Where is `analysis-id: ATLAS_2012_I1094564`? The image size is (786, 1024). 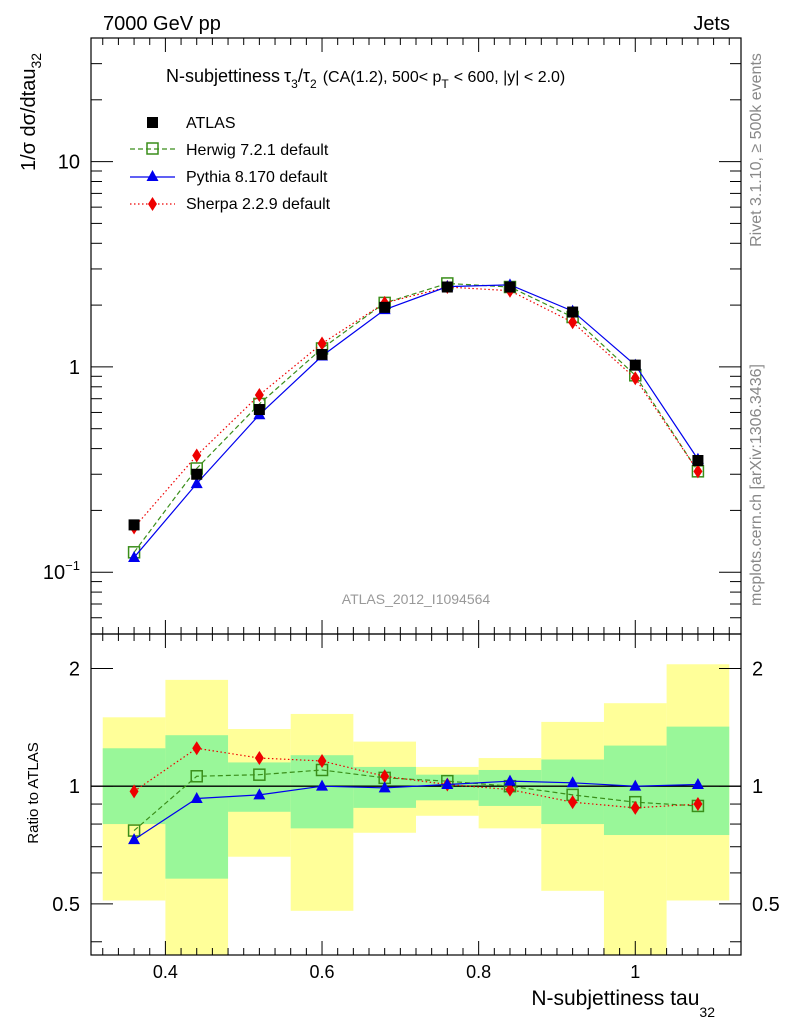
analysis-id: ATLAS_2012_I1094564 is located at coordinates (416, 599).